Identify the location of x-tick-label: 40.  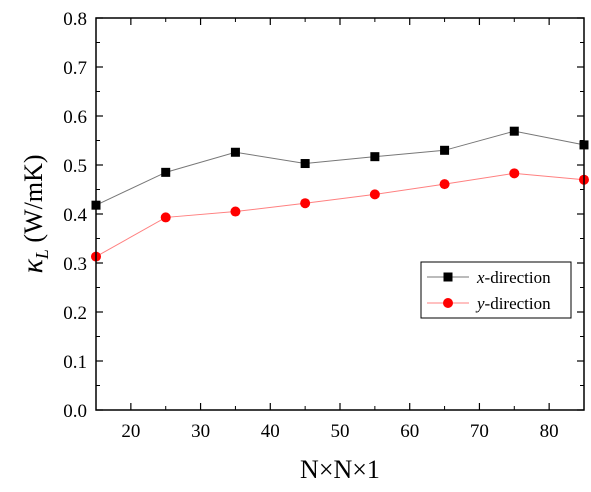
(270, 431).